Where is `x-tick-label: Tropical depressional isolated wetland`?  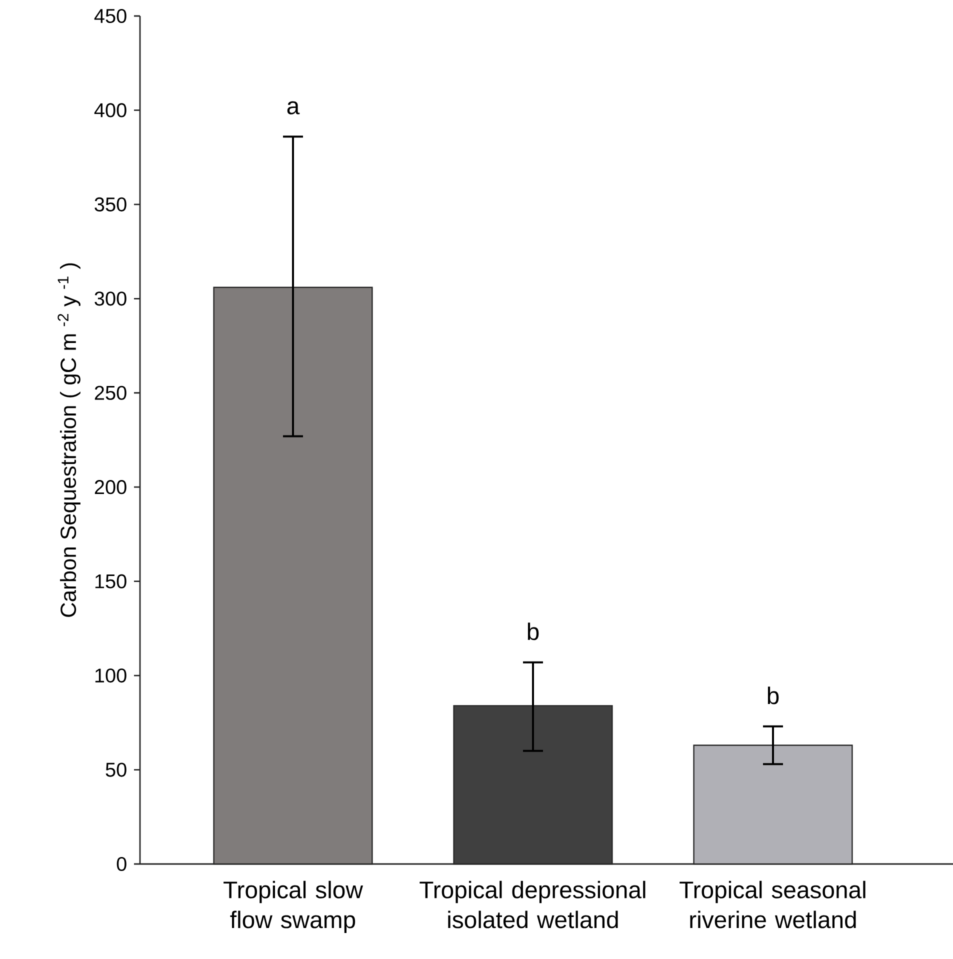
x-tick-label: Tropical depressional isolated wetland is located at coordinates (533, 904).